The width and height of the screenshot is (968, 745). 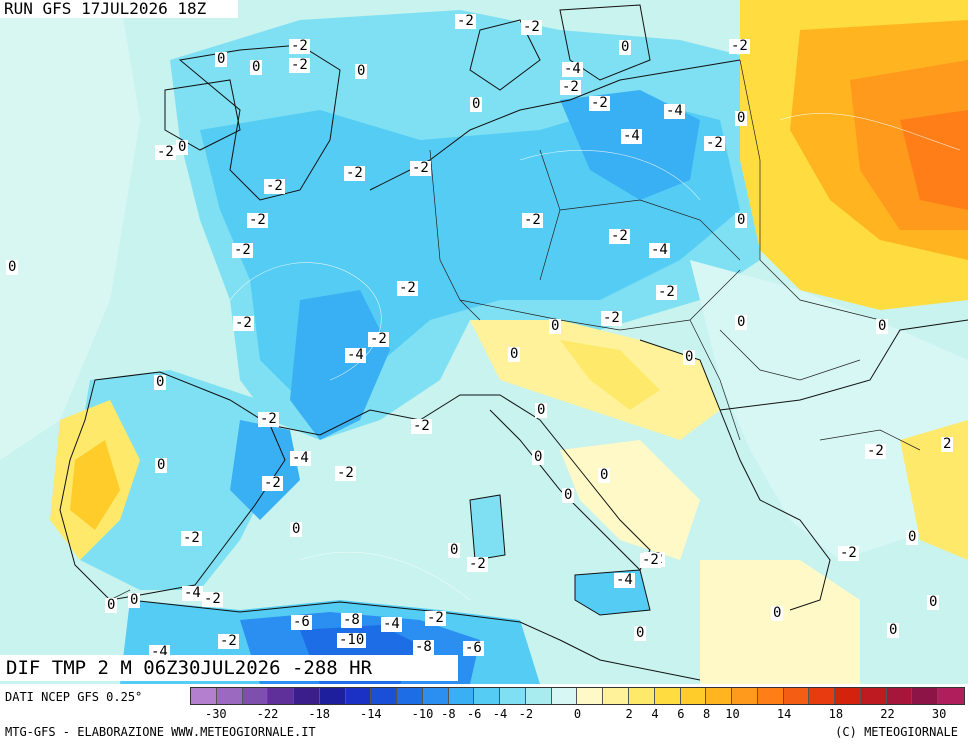 What do you see at coordinates (500, 714) in the screenshot?
I see `scale-tick-label: -4` at bounding box center [500, 714].